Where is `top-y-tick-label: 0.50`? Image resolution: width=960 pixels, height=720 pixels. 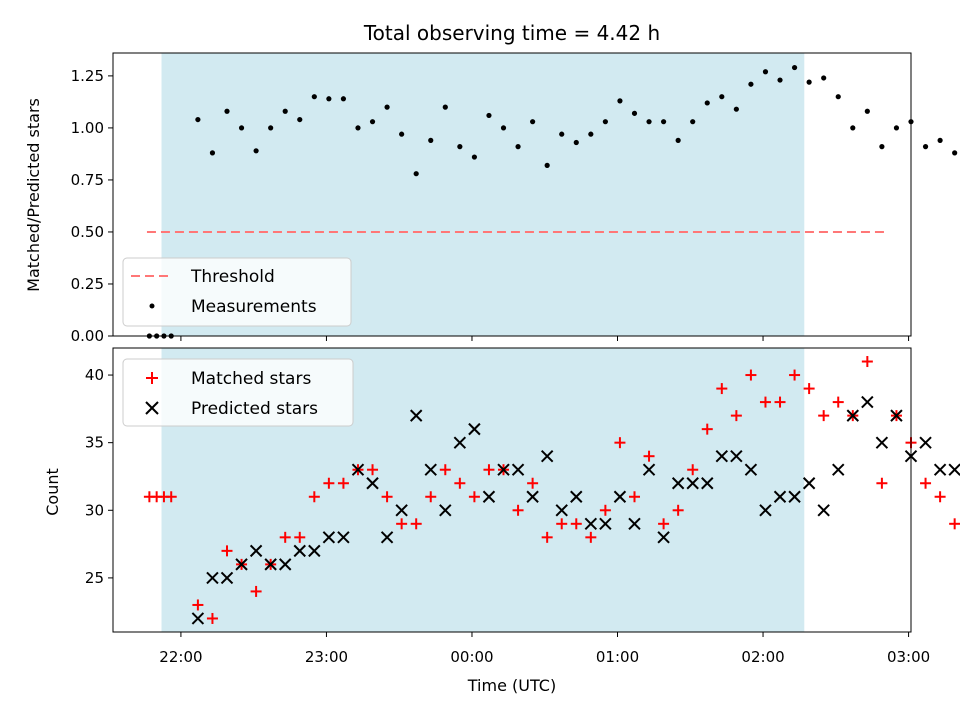
top-y-tick-label: 0.50 is located at coordinates (87, 232).